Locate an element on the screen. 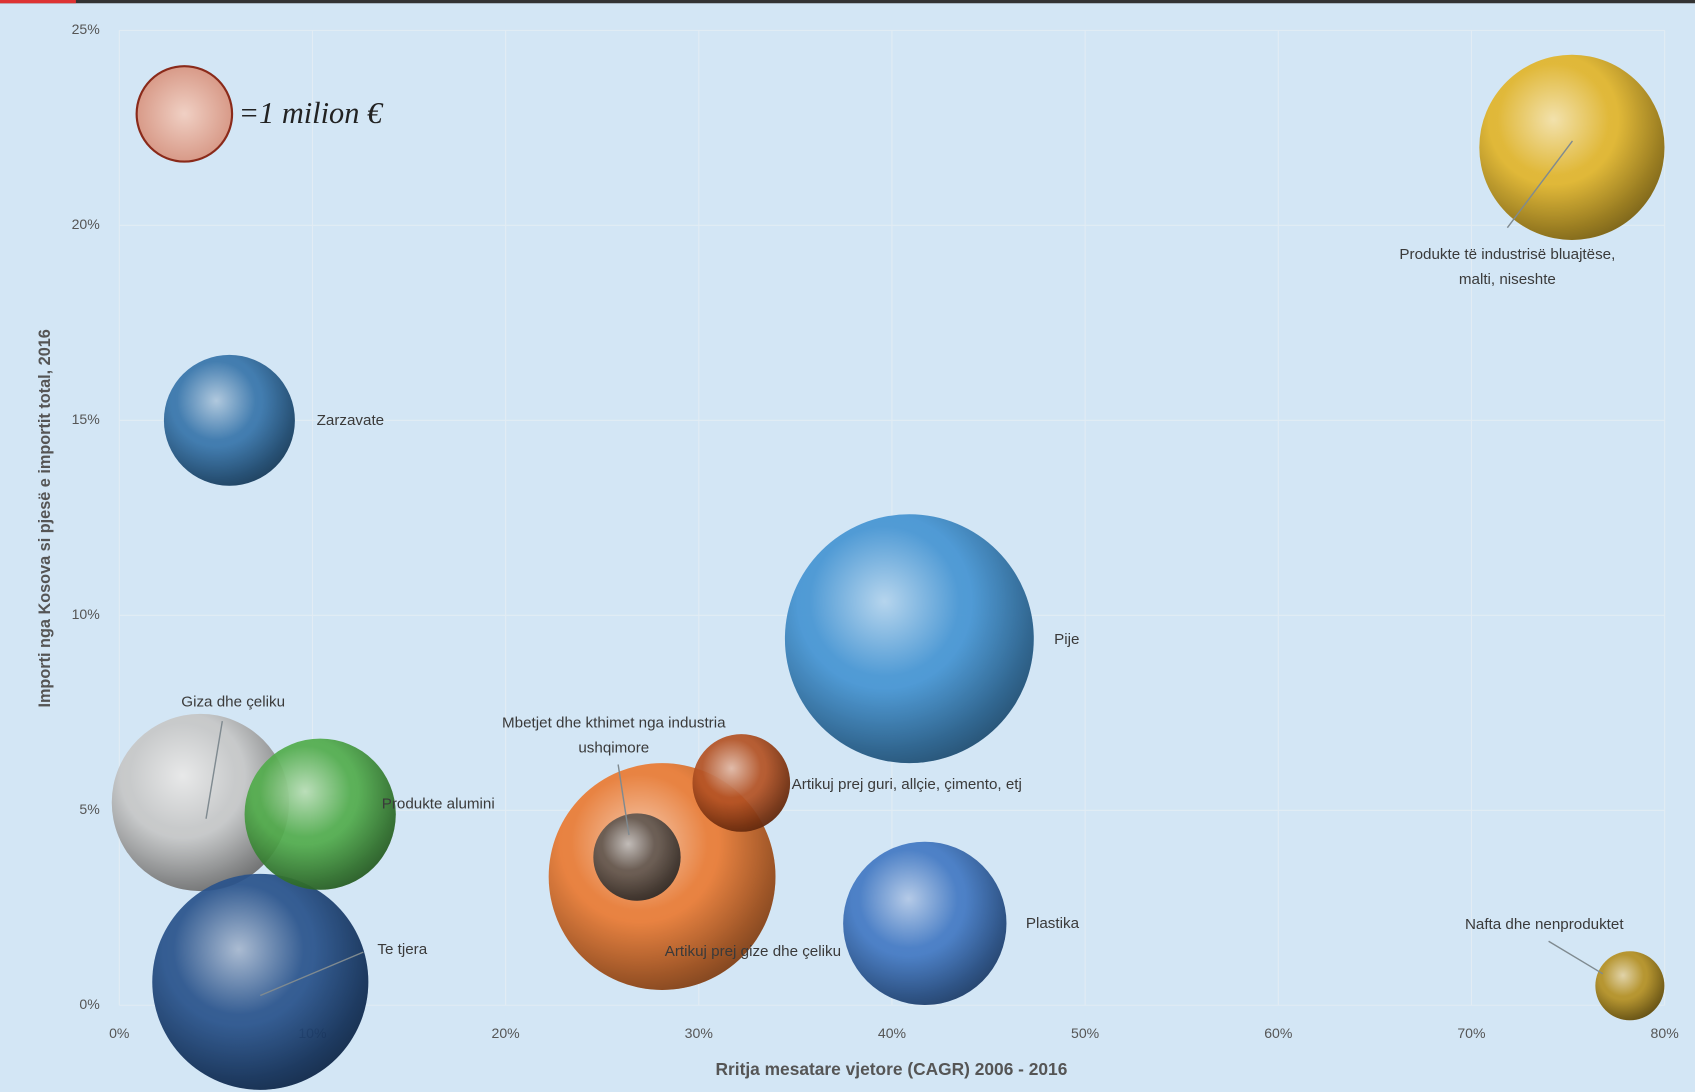 The height and width of the screenshot is (1092, 1695). bubble-label: Produkte të industrisë bluajtëse, is located at coordinates (1507, 254).